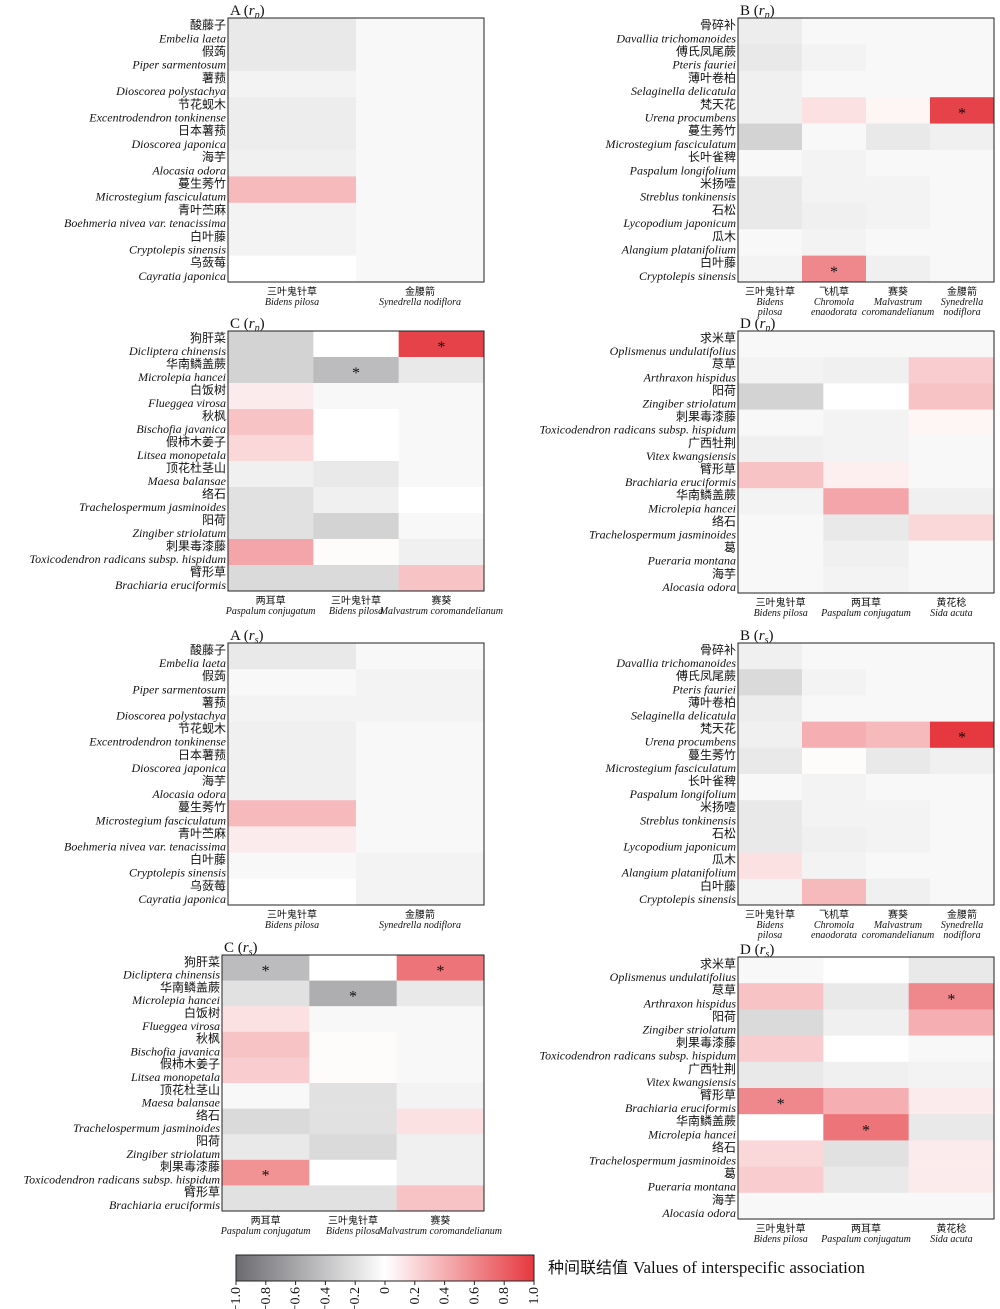 This screenshot has width=1000, height=1309. Describe the element at coordinates (157, 742) in the screenshot. I see `row-label-latin: Excentrodendron tonkinense` at that location.